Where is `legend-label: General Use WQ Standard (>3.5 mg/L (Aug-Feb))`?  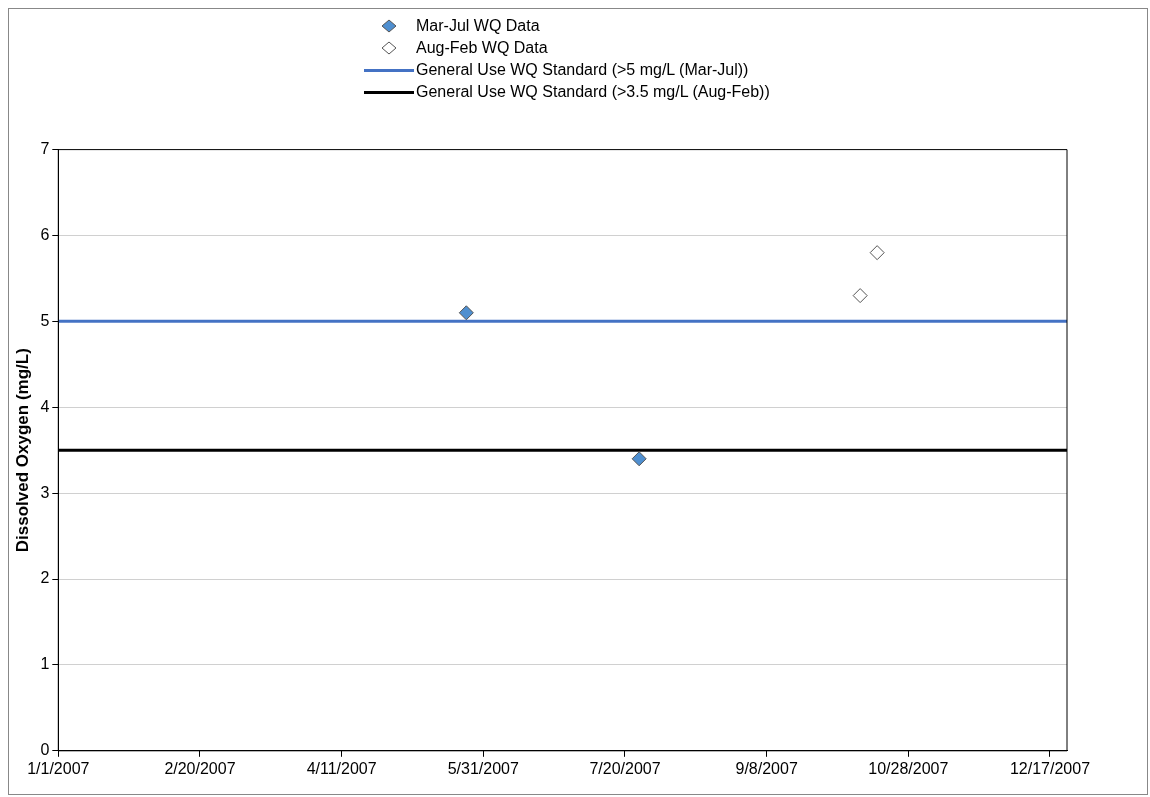 legend-label: General Use WQ Standard (>3.5 mg/L (Aug-Feb)) is located at coordinates (593, 92).